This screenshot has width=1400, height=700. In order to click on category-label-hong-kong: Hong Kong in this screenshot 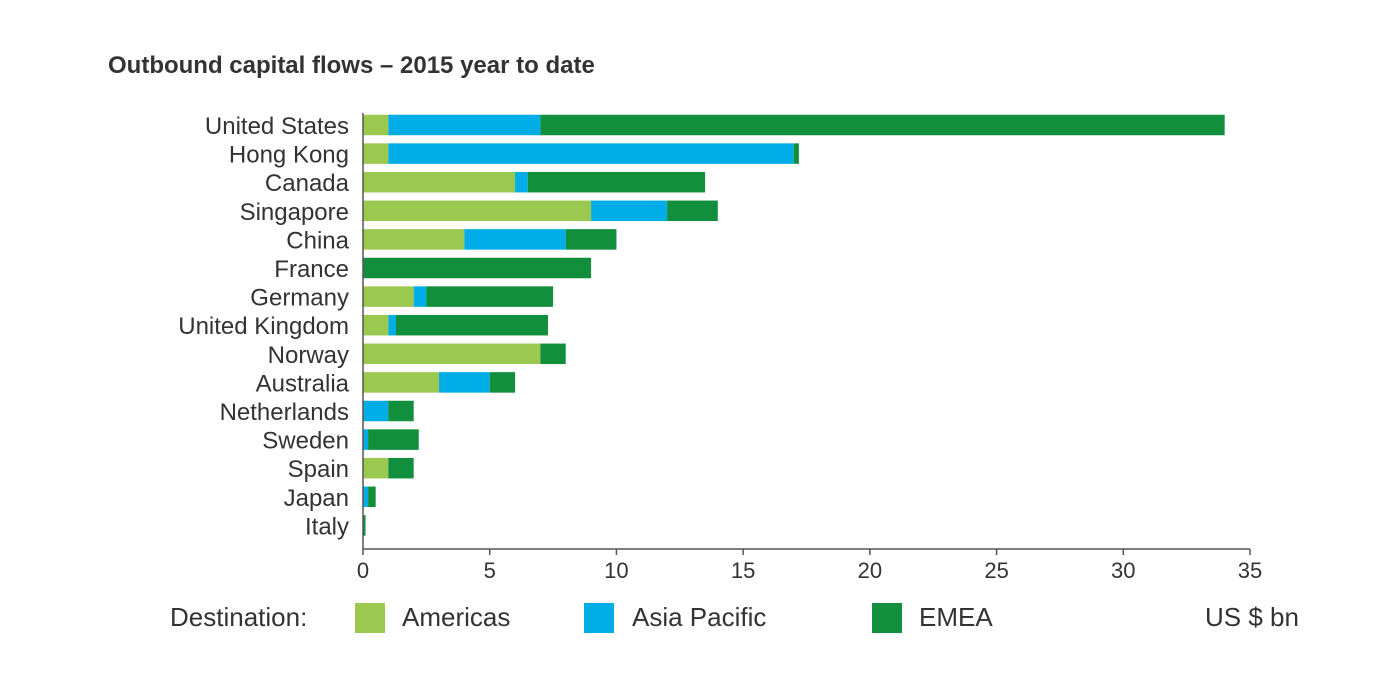, I will do `click(289, 155)`.